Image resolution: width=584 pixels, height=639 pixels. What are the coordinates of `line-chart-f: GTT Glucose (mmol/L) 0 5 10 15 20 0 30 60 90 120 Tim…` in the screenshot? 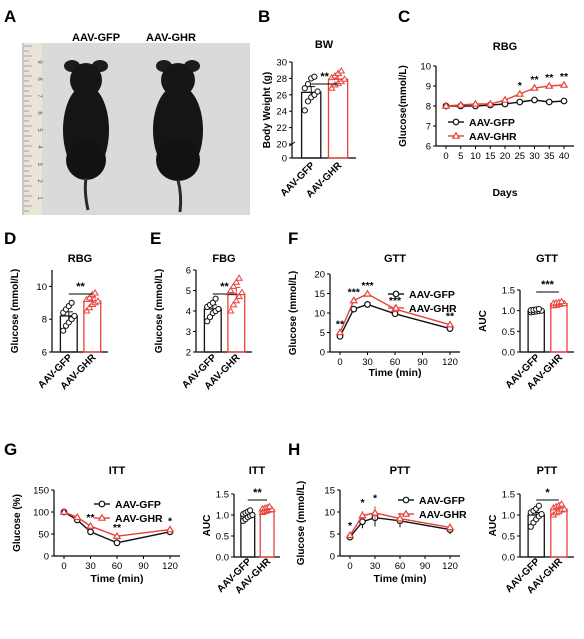 It's located at (374, 316).